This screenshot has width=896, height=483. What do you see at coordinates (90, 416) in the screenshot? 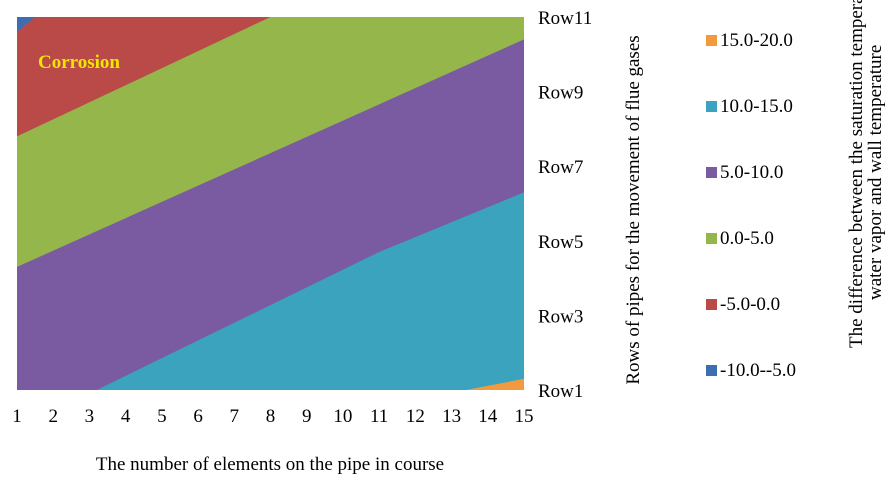
I see `x-tick-label: 3` at bounding box center [90, 416].